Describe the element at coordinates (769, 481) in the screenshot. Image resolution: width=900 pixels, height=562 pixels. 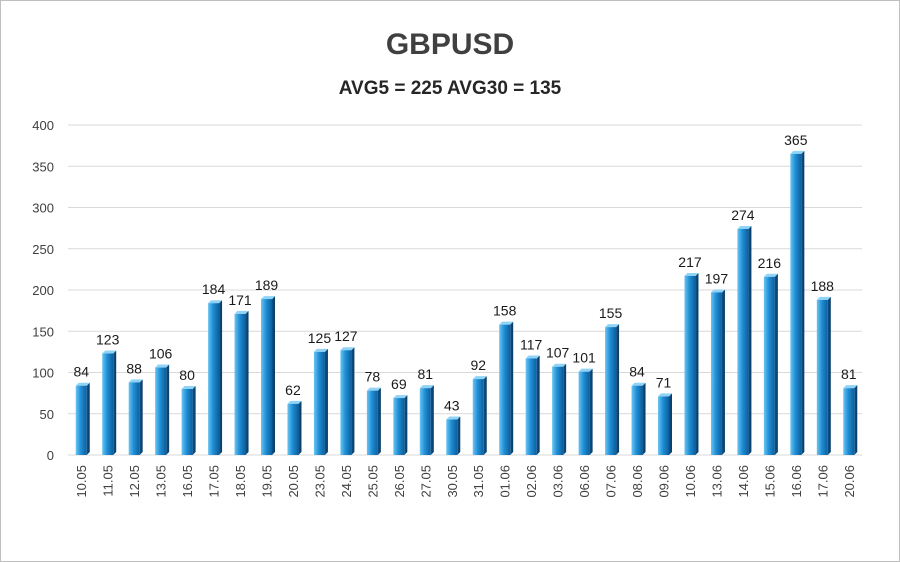
I see `x-tick-label: 15.06` at that location.